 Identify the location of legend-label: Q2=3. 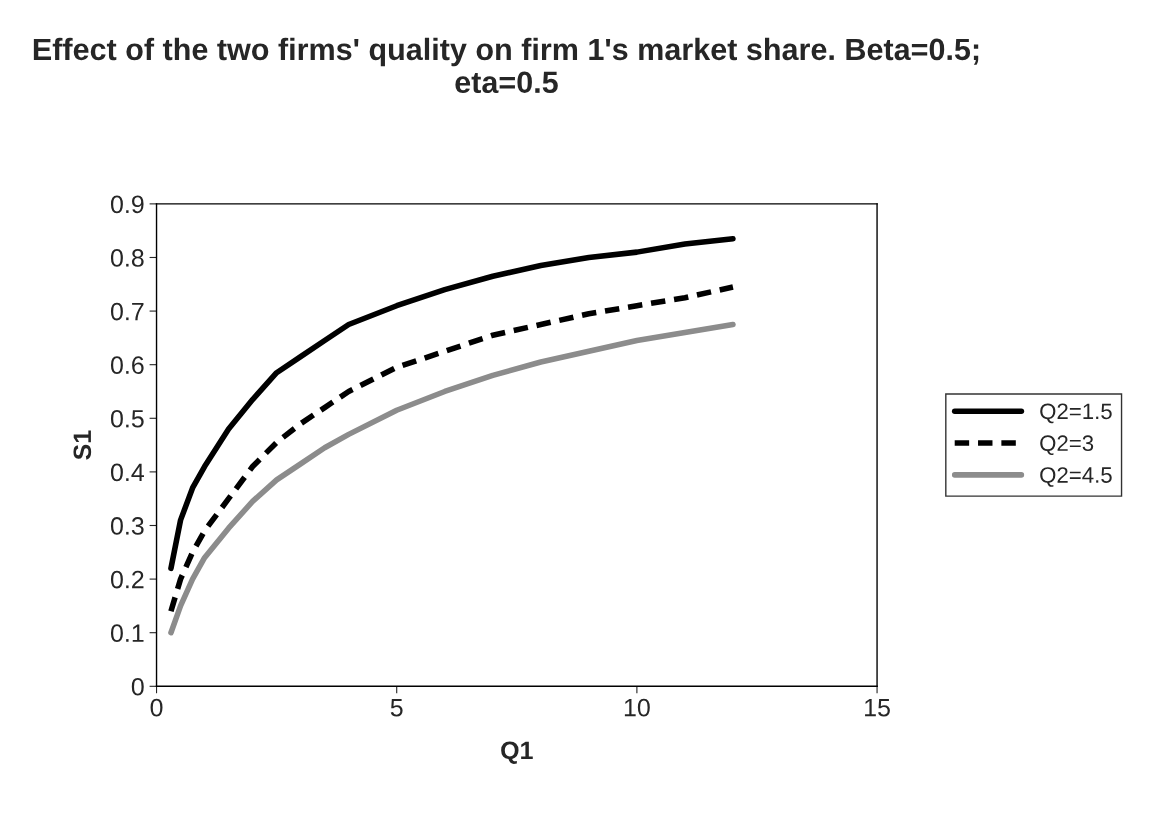
(1067, 445).